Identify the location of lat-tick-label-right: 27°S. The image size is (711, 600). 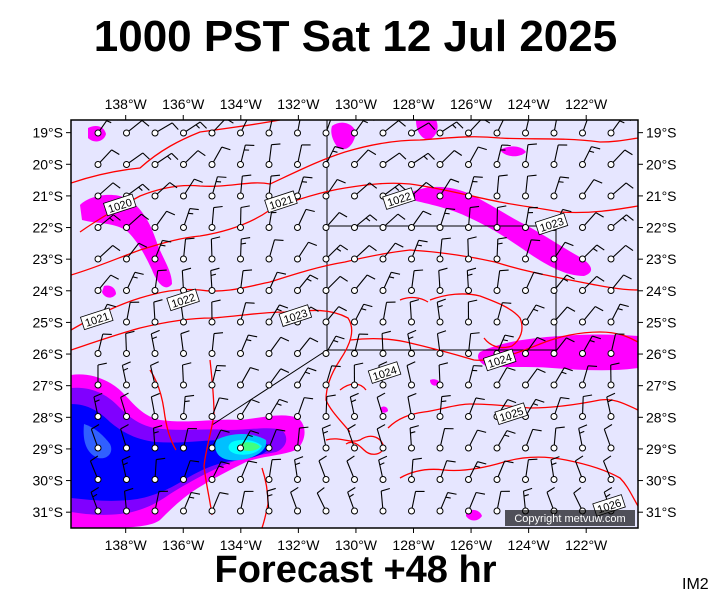
(661, 386).